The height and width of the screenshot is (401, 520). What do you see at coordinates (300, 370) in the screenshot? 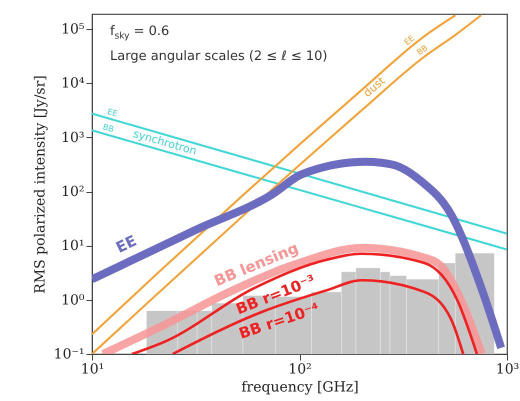
I see `x-tick-label: 10²` at bounding box center [300, 370].